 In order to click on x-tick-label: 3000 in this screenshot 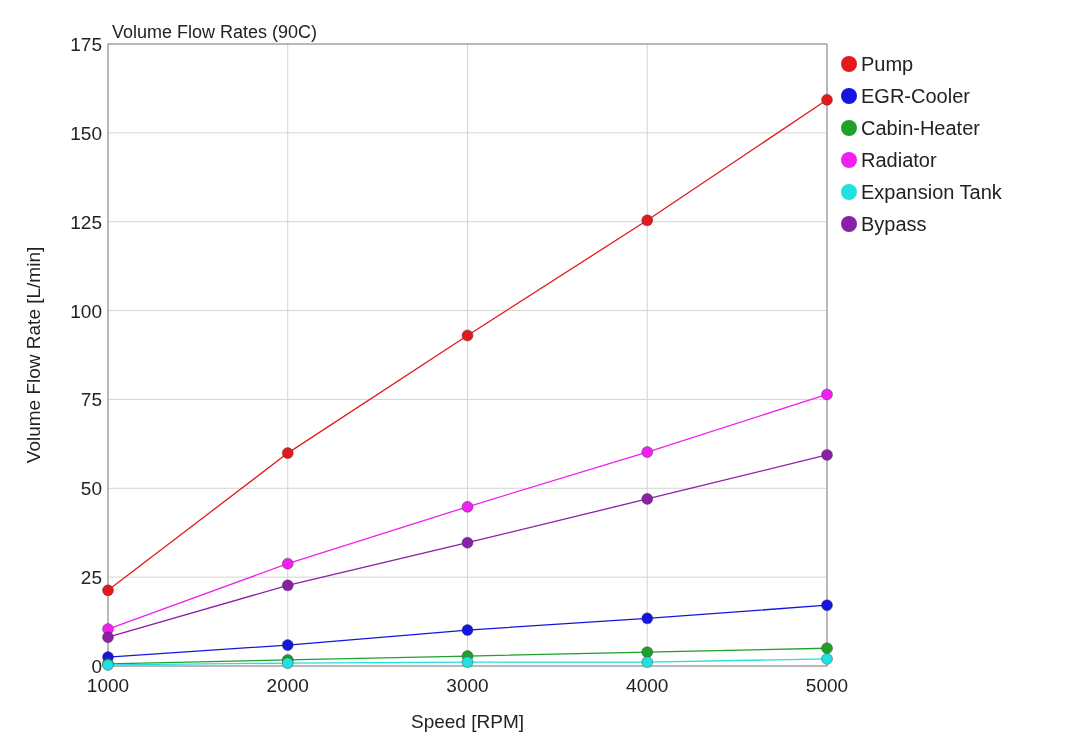, I will do `click(467, 685)`.